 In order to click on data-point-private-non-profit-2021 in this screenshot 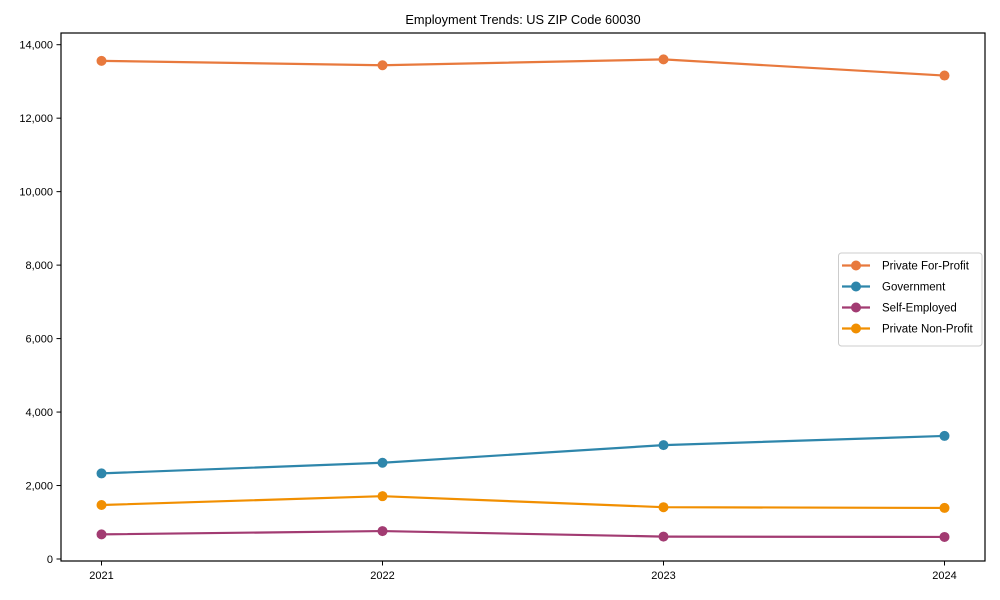, I will do `click(101, 504)`.